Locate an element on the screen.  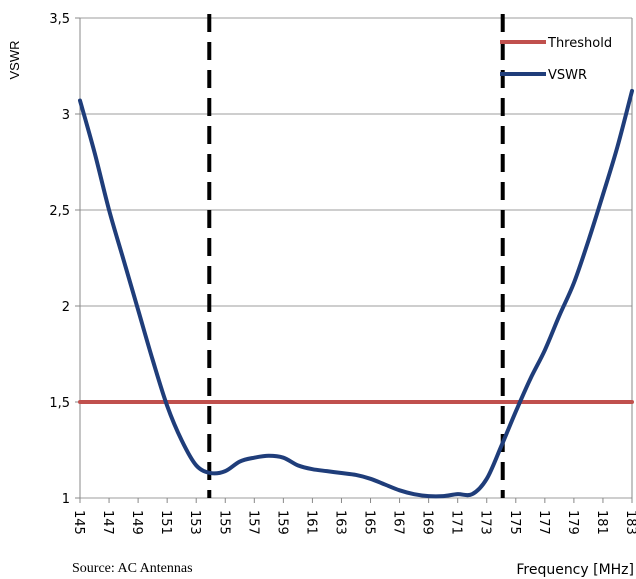
x-tick-label: 181 is located at coordinates (601, 522).